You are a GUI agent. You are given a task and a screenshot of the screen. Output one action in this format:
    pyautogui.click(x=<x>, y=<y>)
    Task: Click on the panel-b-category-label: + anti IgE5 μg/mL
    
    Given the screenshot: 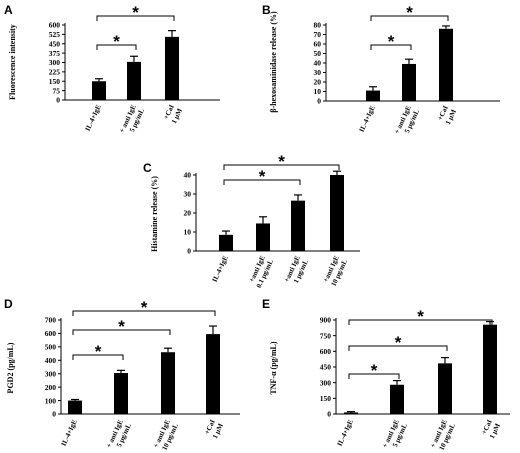 What is the action you would take?
    pyautogui.click(x=407, y=121)
    